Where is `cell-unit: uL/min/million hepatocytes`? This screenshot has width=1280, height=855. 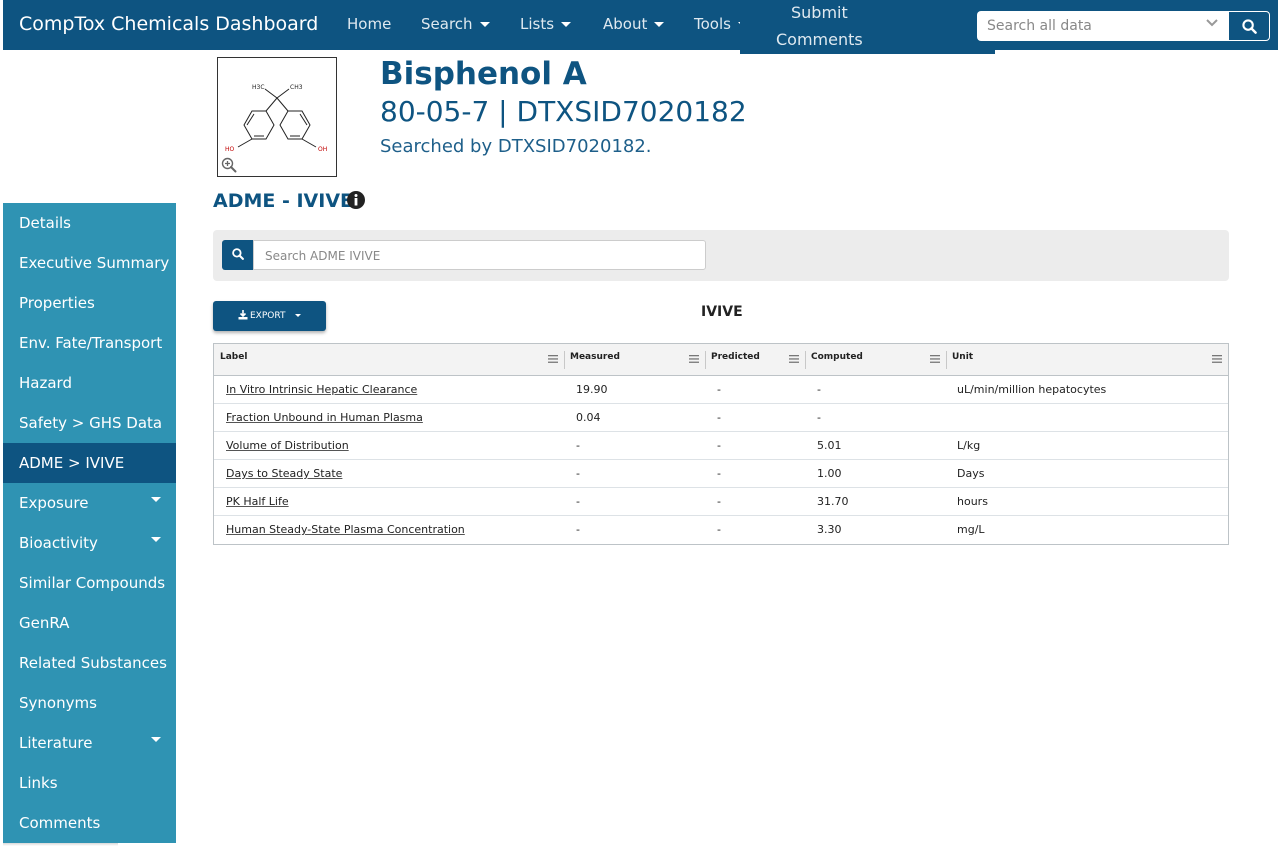 cell-unit: uL/min/million hepatocytes is located at coordinates (1032, 389).